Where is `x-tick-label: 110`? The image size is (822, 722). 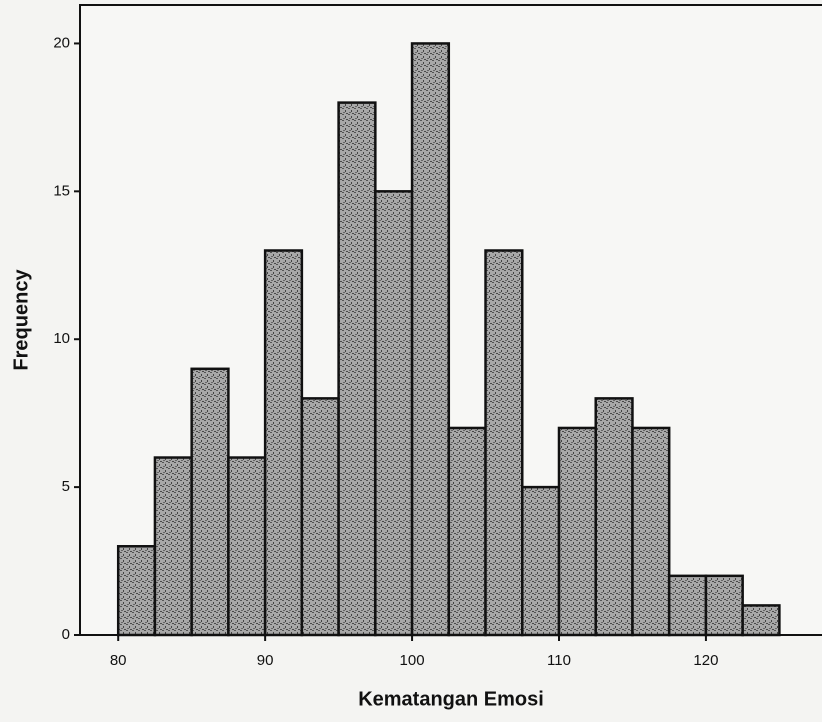 x-tick-label: 110 is located at coordinates (559, 660).